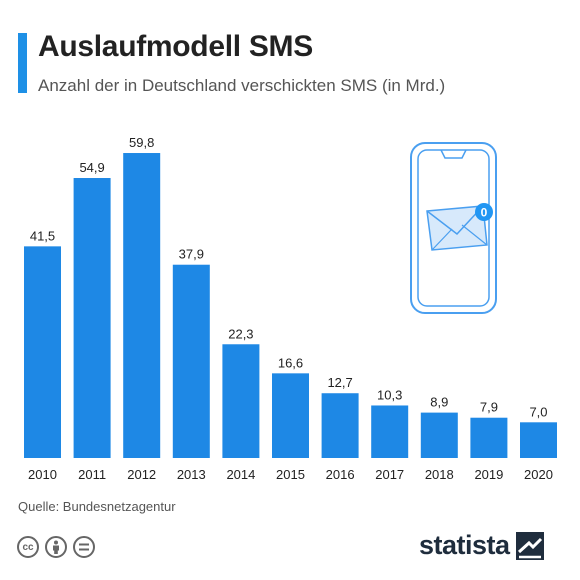 This screenshot has width=580, height=580. I want to click on x-tick-label: 2010, so click(42, 474).